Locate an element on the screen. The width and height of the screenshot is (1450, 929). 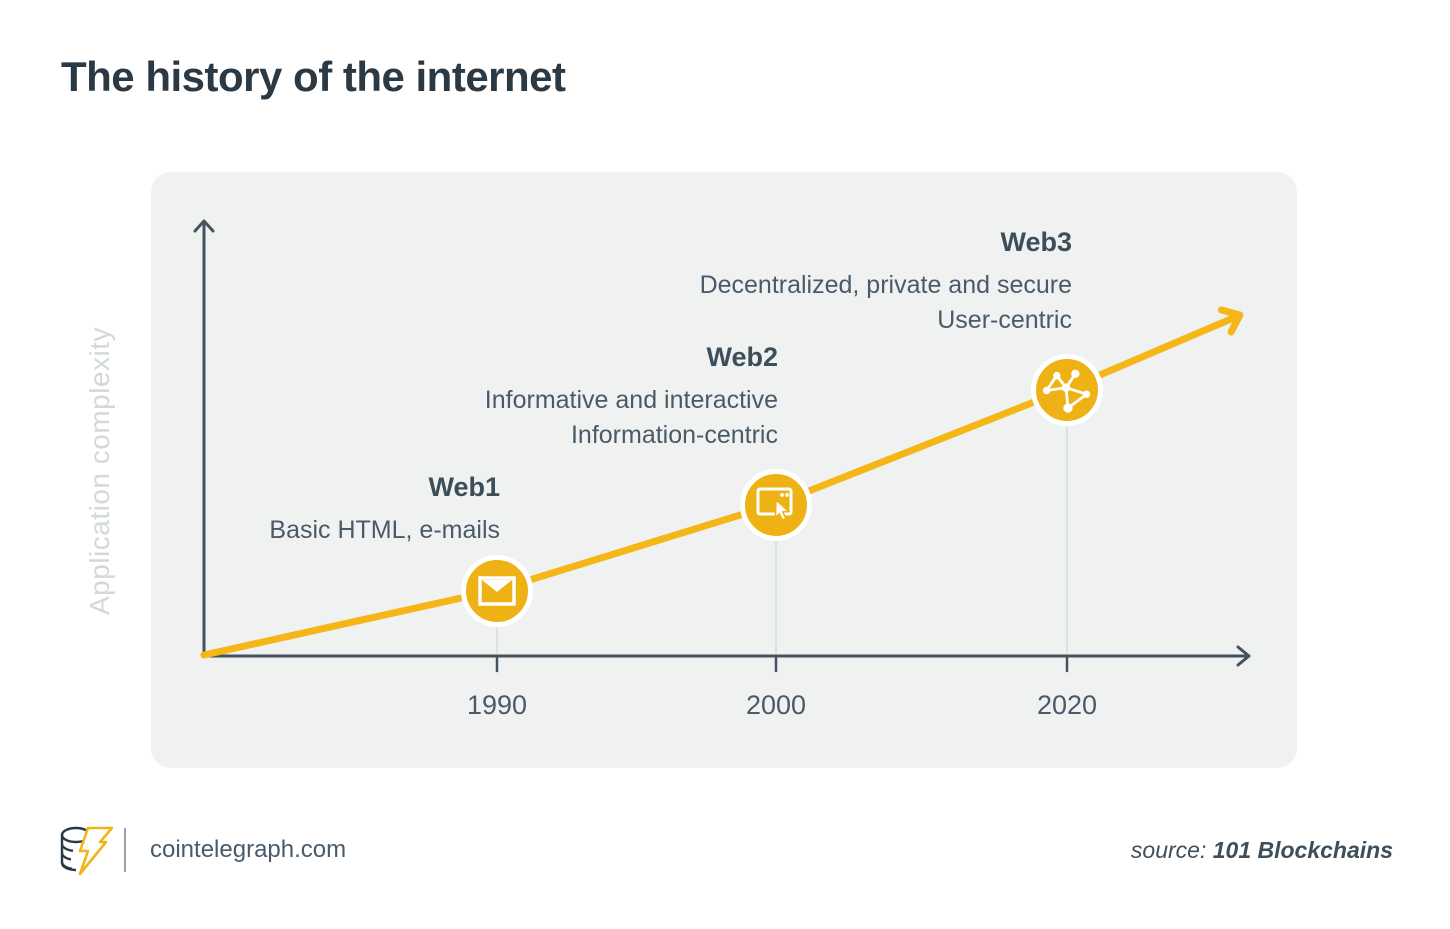
source-value: 101 Blockchains is located at coordinates (1302, 850).